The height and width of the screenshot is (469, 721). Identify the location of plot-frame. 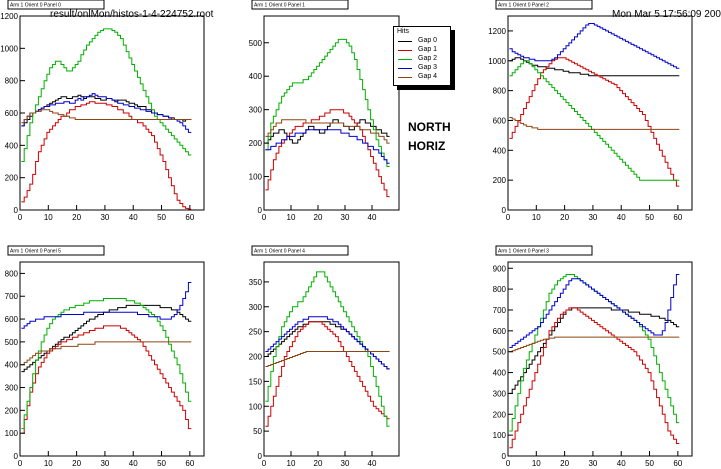
(331, 359).